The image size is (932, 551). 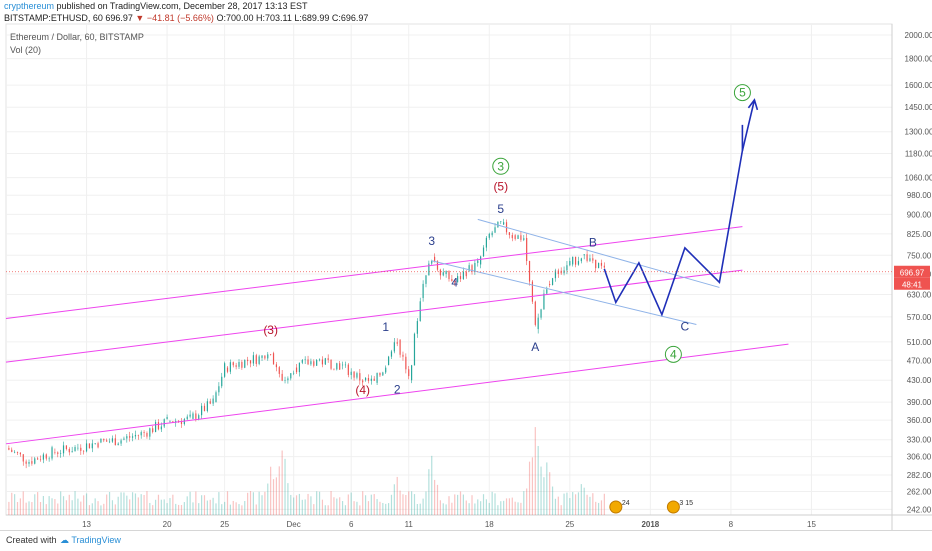 I want to click on wave-label: 3, so click(x=431, y=241).